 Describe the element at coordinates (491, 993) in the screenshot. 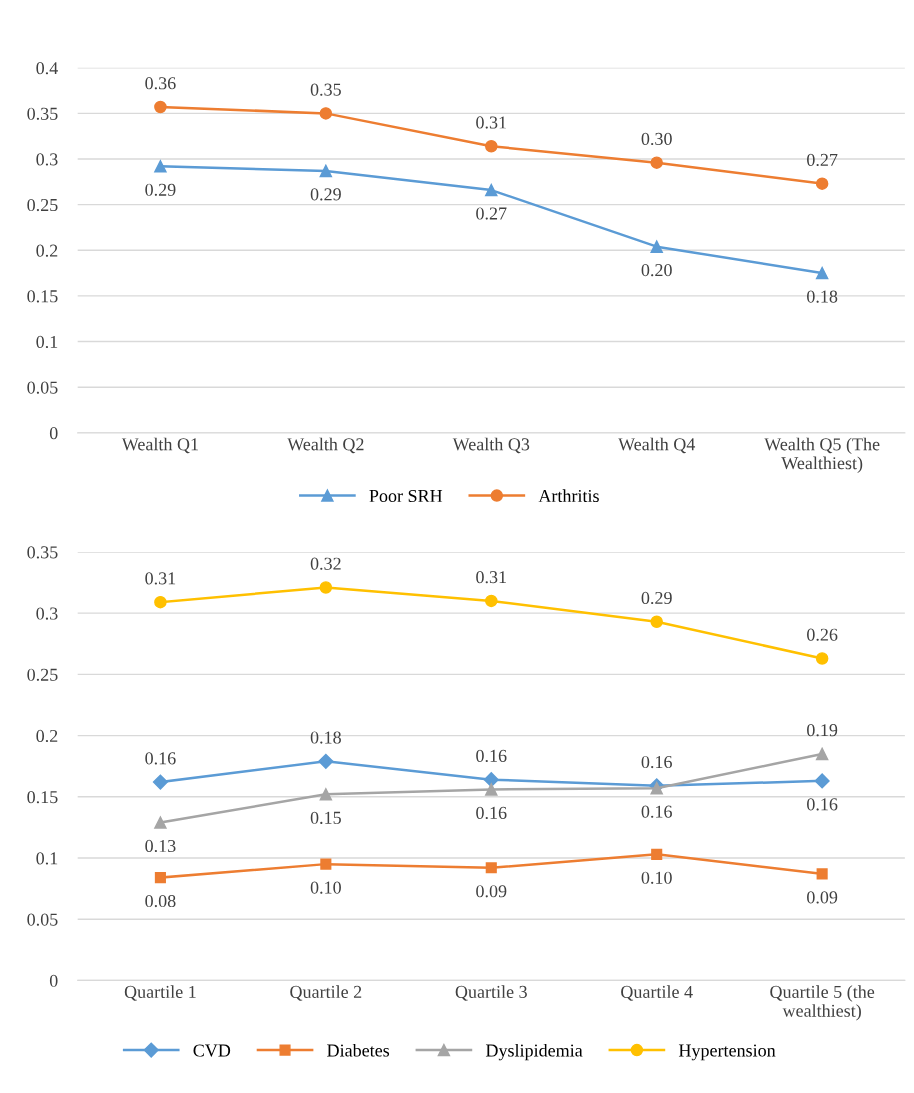

I see `x-tick-label: Quartile 3` at that location.